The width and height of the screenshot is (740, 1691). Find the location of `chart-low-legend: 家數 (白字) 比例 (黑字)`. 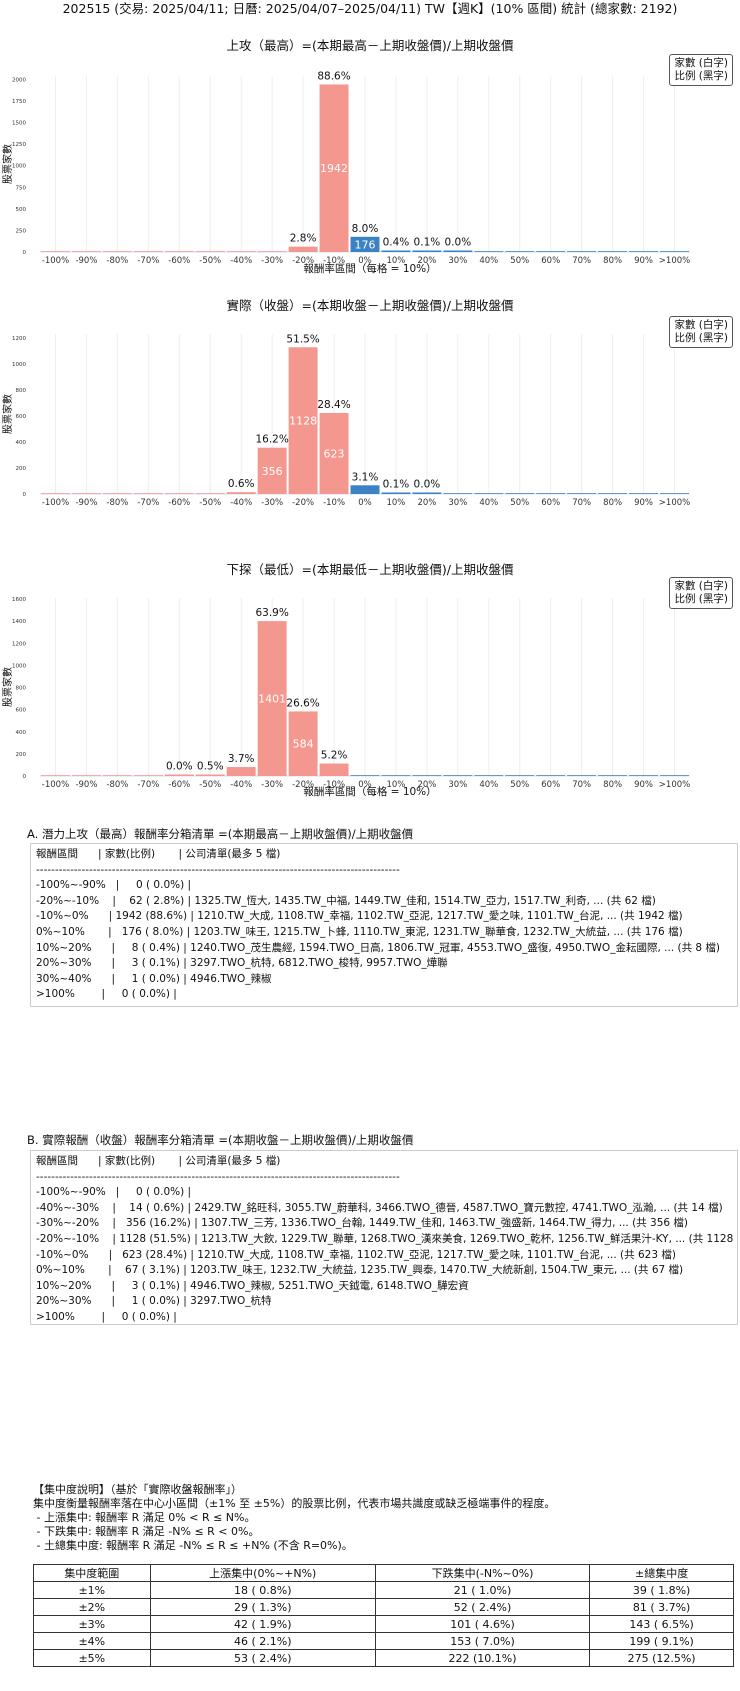

chart-low-legend: 家數 (白字) 比例 (黑字) is located at coordinates (701, 593).